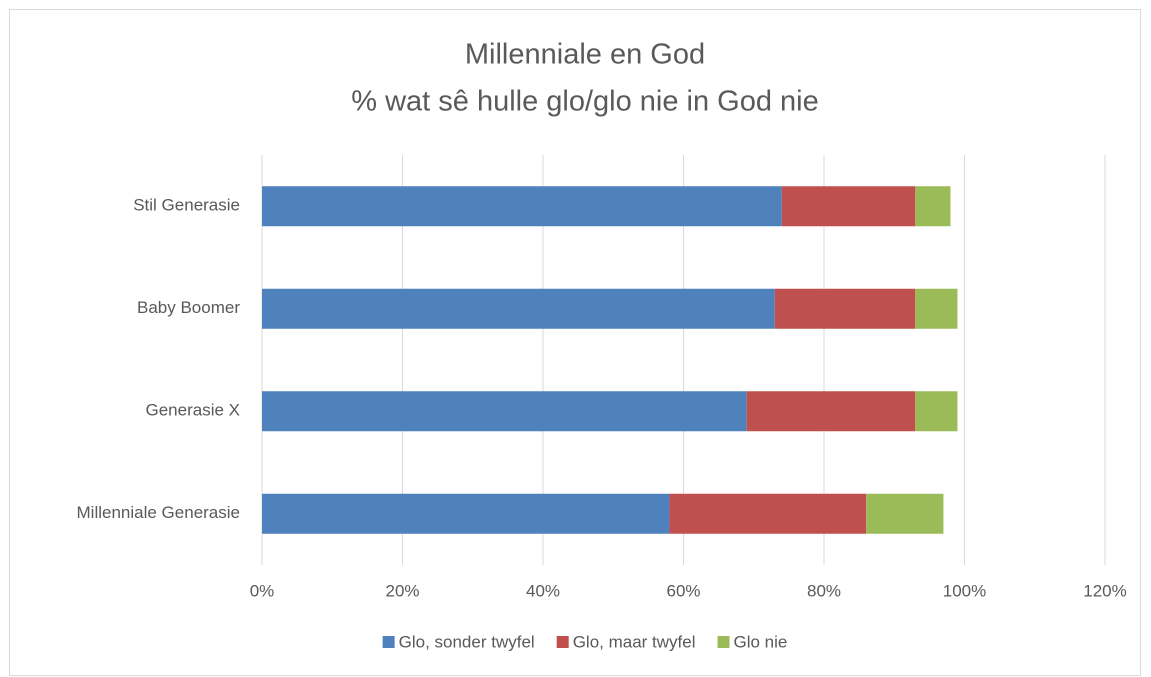 The width and height of the screenshot is (1151, 677). I want to click on x-tick-label: 20%, so click(402, 590).